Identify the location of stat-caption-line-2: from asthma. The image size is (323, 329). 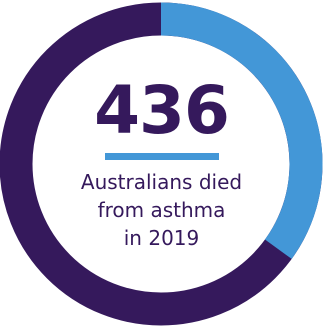
(161, 210).